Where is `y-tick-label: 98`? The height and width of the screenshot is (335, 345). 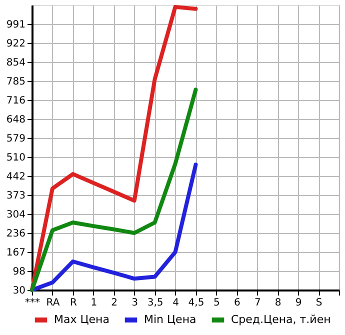 y-tick-label: 98 is located at coordinates (19, 272).